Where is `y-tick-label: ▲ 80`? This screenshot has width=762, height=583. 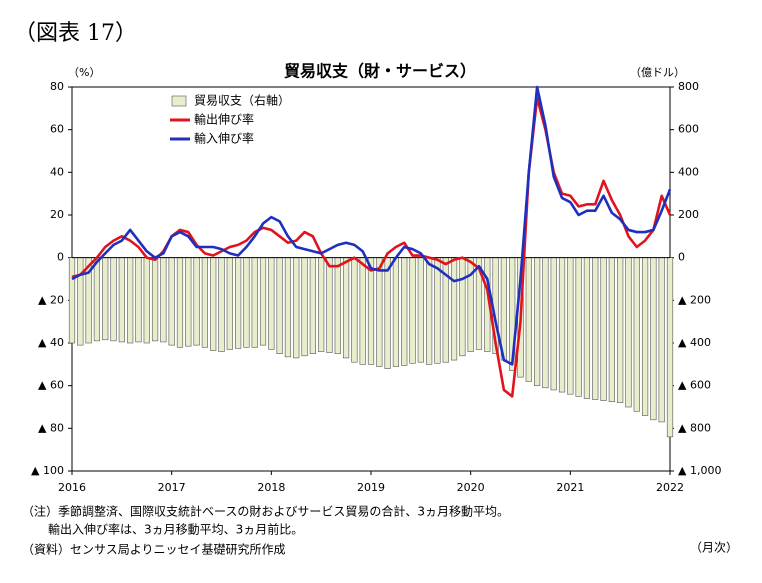 y-tick-label: ▲ 80 is located at coordinates (51, 427).